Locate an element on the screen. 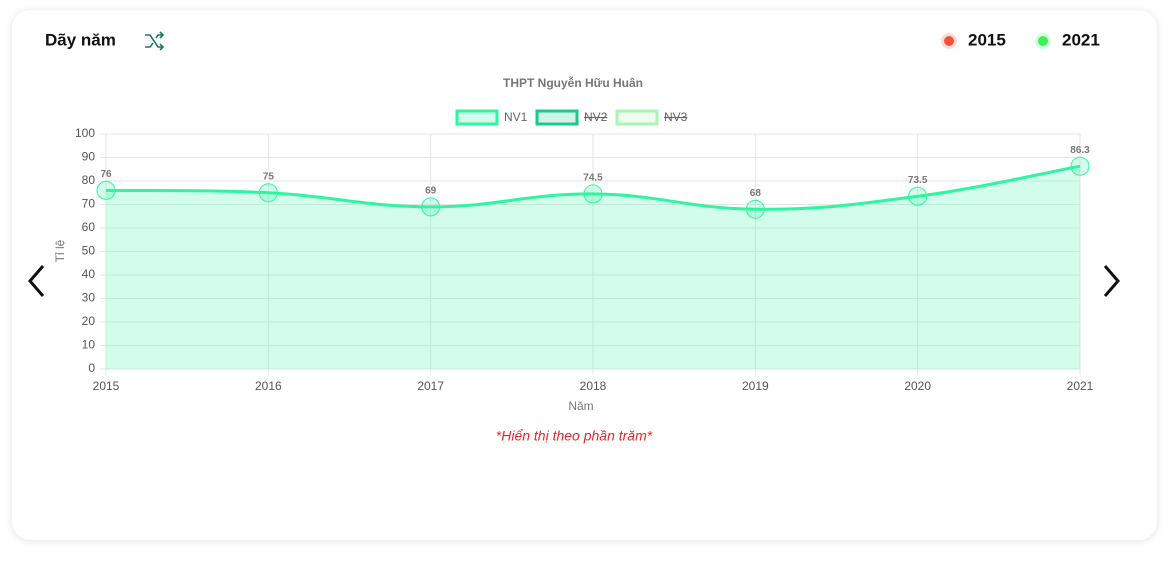 The height and width of the screenshot is (561, 1169). legend-label: NV2 is located at coordinates (596, 117).